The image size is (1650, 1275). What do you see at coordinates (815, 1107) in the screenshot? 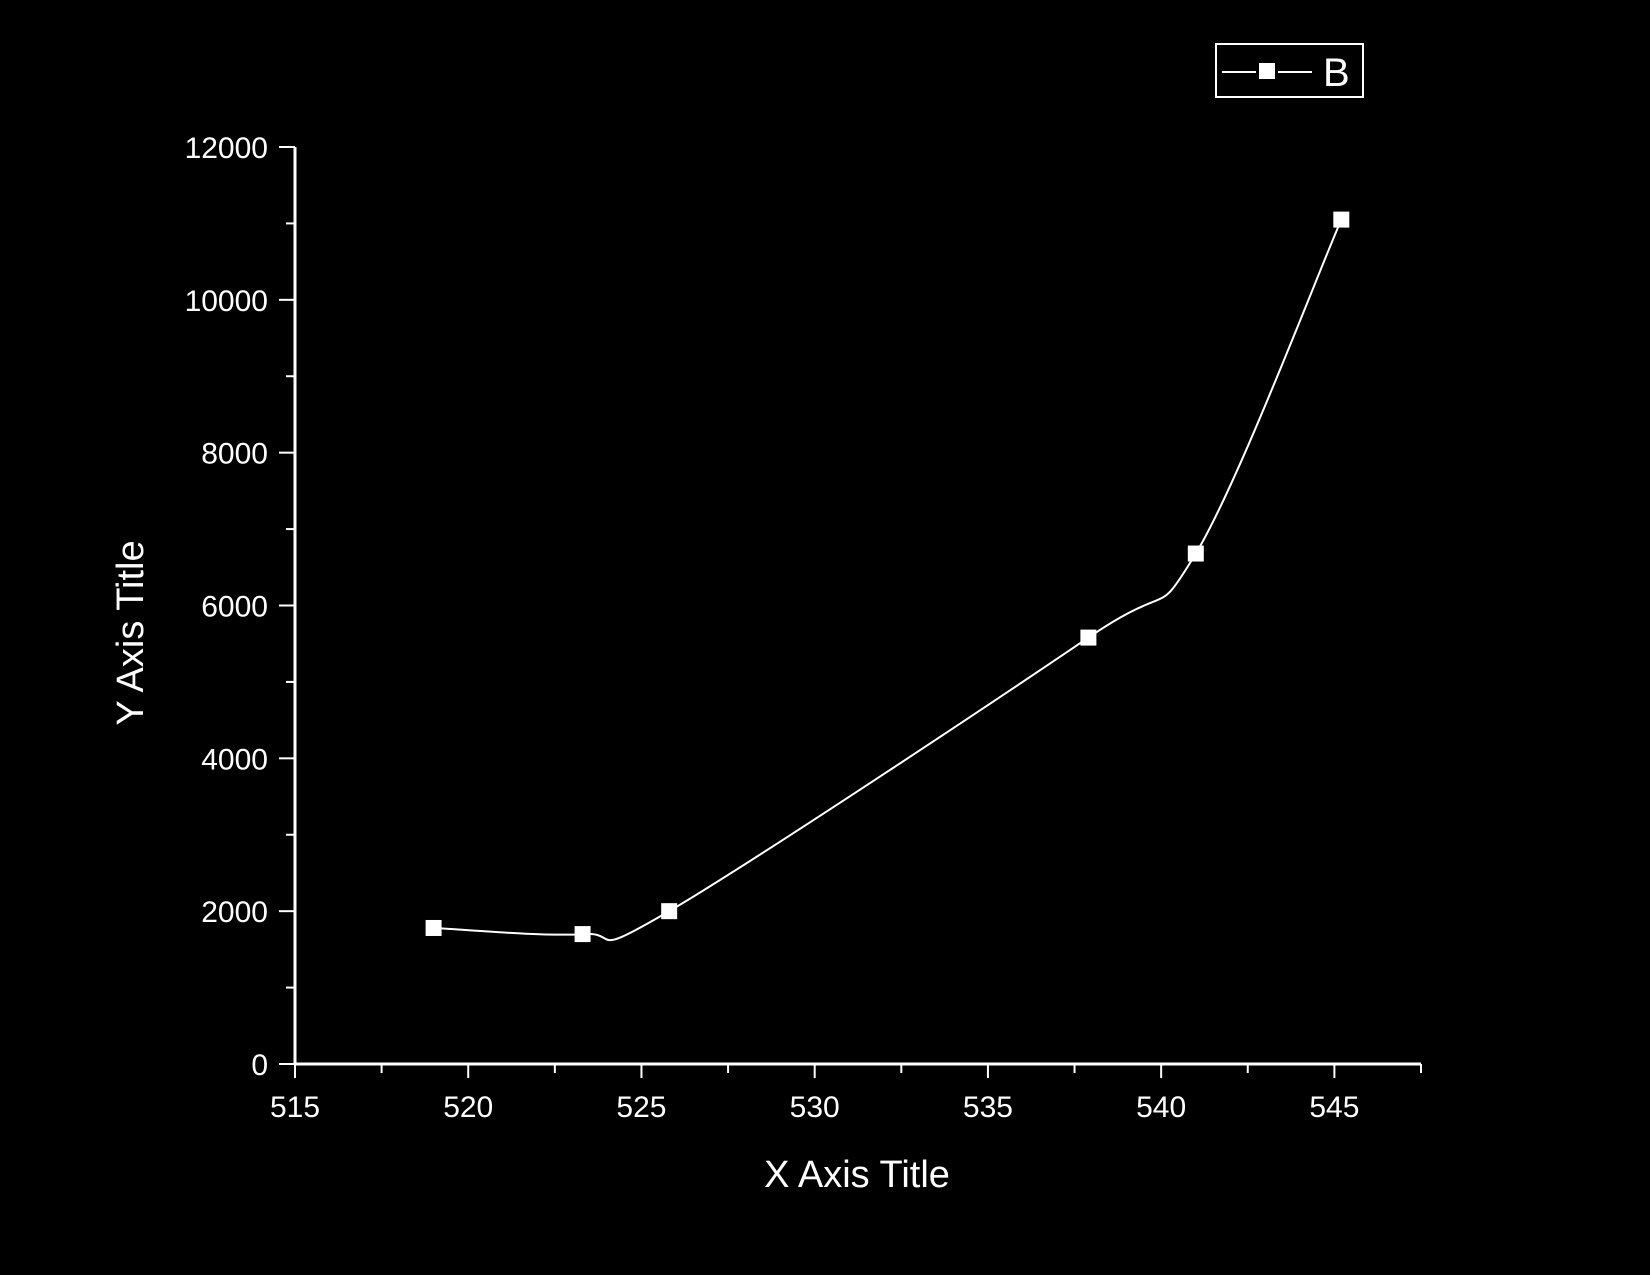
I see `x-tick-label: 530` at bounding box center [815, 1107].